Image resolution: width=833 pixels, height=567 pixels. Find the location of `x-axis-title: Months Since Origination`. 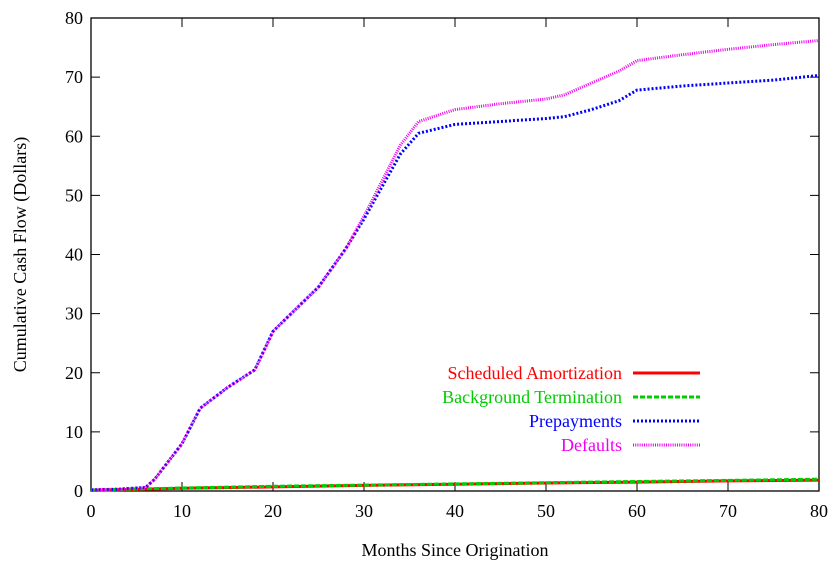

x-axis-title: Months Since Origination is located at coordinates (455, 550).